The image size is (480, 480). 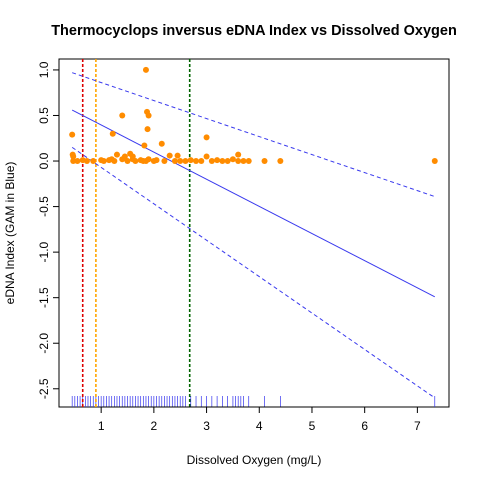 What do you see at coordinates (44, 343) in the screenshot?
I see `y-tick-label: -2.0` at bounding box center [44, 343].